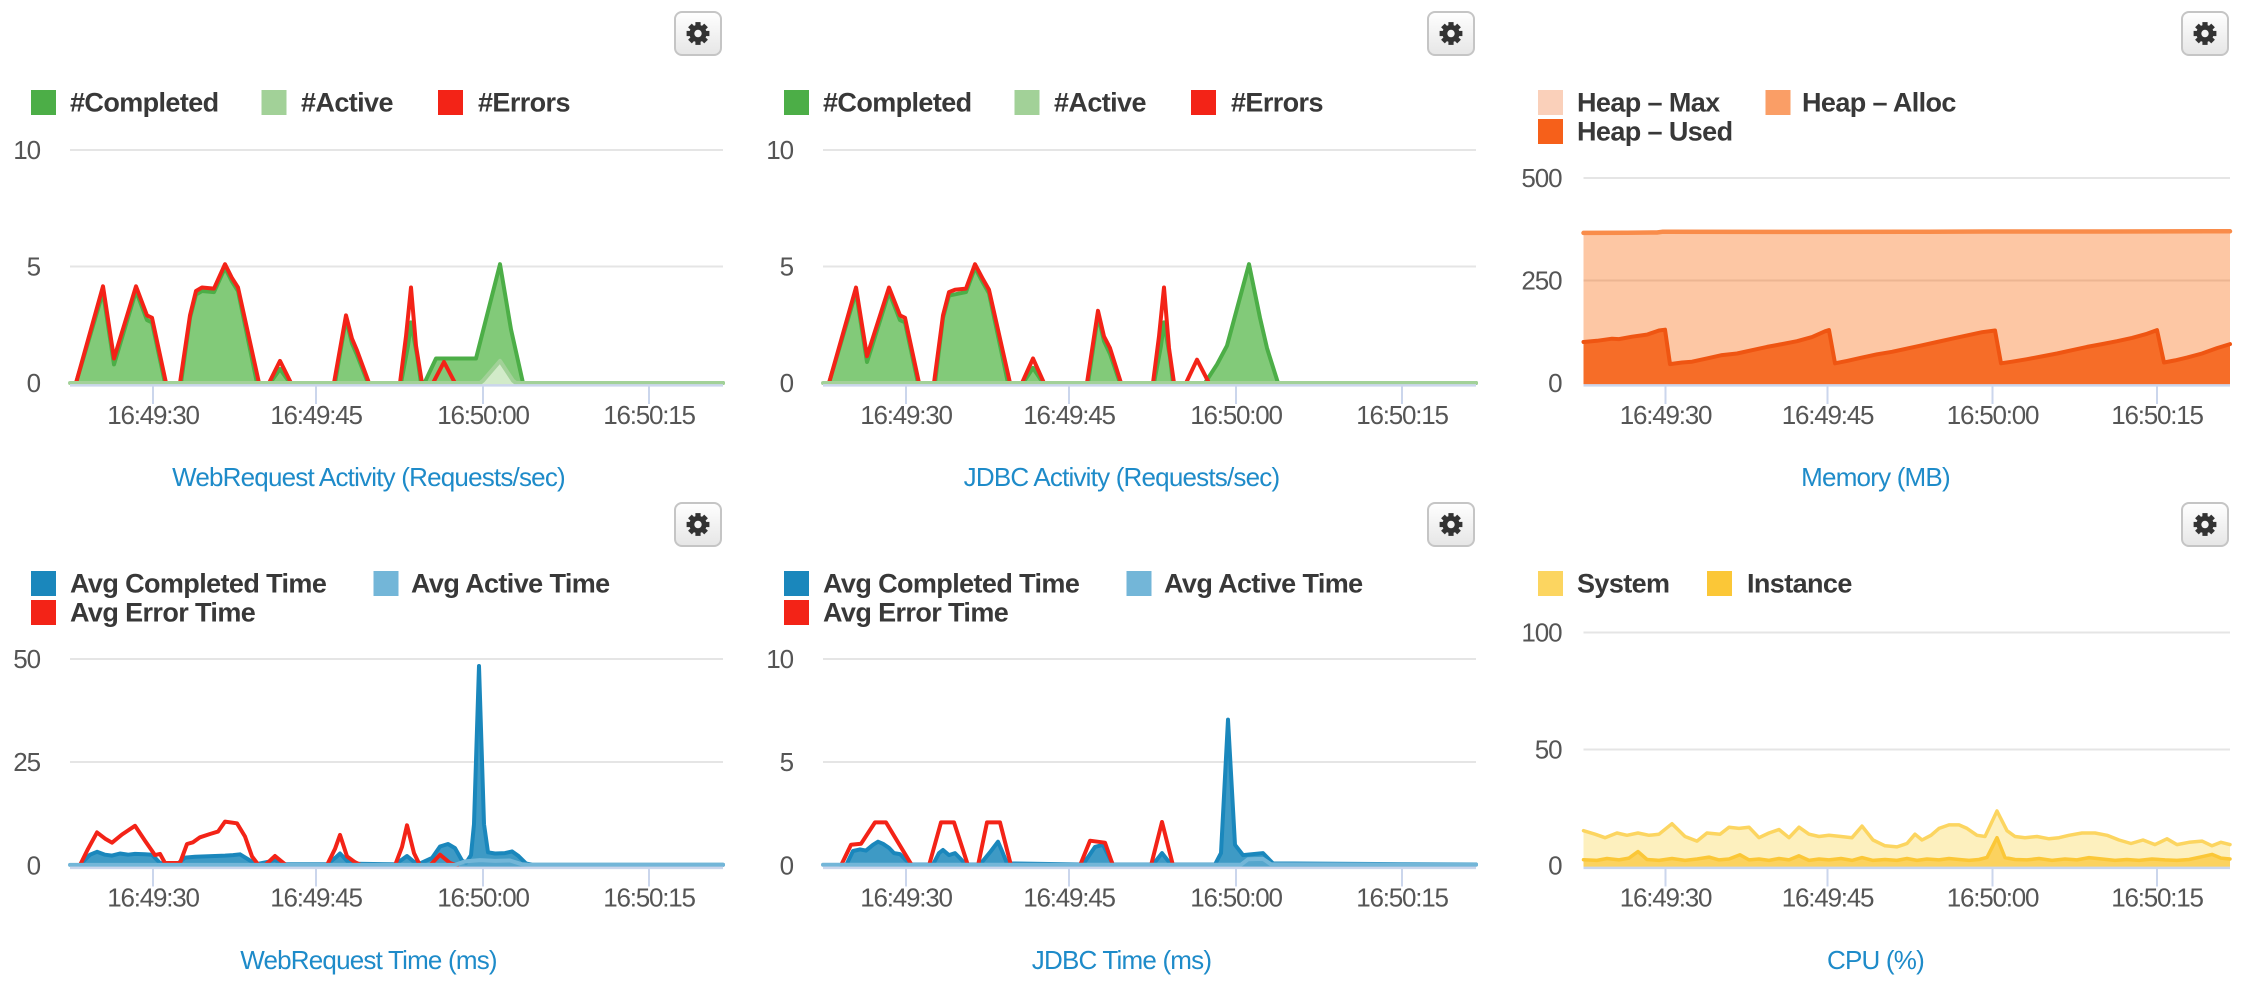 This screenshot has height=982, width=2260. What do you see at coordinates (1122, 960) in the screenshot?
I see `svg-text: JDBC Time (ms)` at bounding box center [1122, 960].